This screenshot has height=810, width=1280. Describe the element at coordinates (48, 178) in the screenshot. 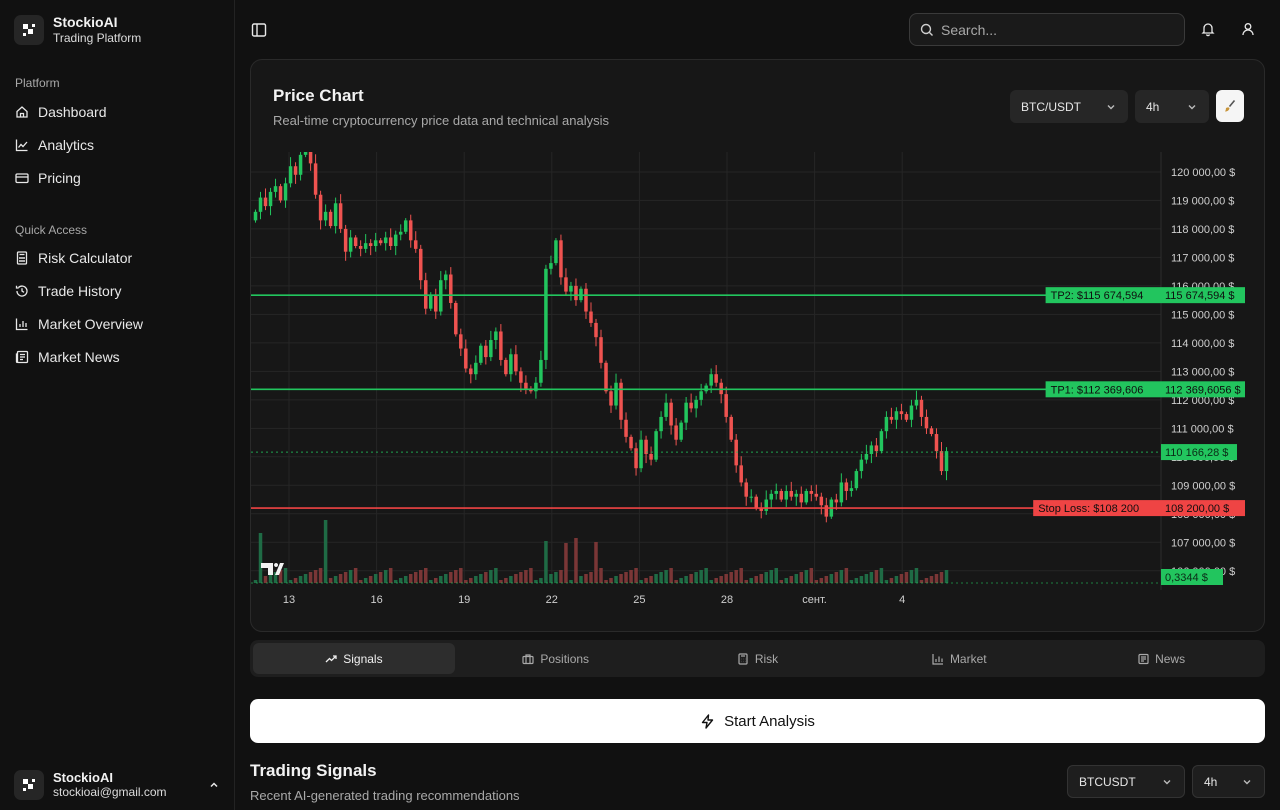

I see `sidebar-item-pricing: Pricing` at that location.